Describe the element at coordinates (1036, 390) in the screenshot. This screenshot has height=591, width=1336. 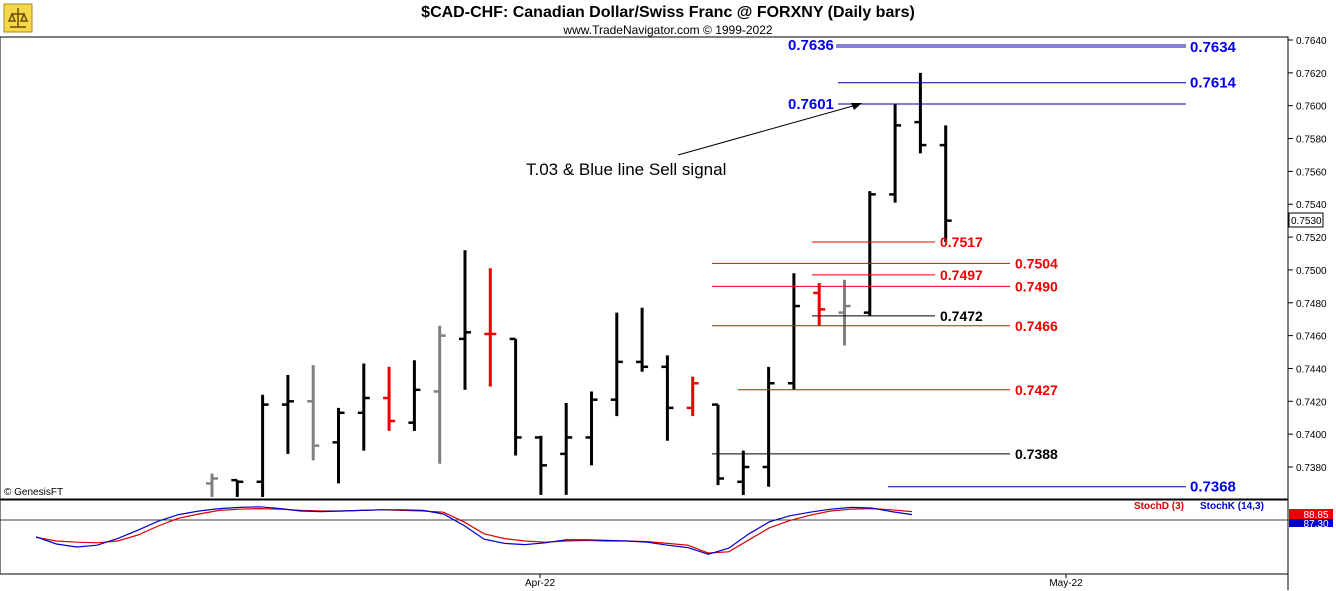
I see `price-level-label: 0.7427` at that location.